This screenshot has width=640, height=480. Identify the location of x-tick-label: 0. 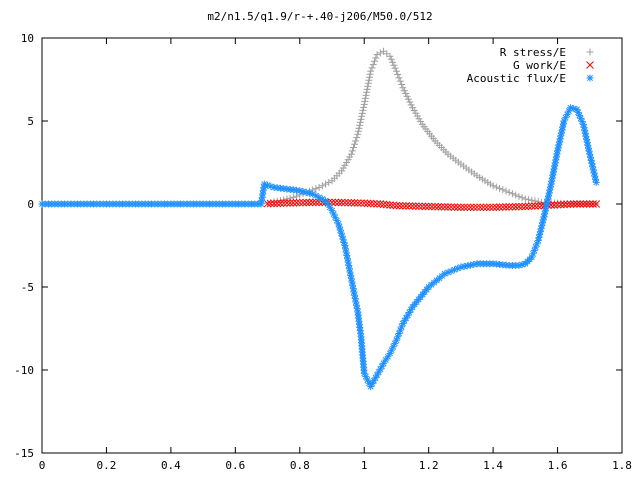
(42, 465).